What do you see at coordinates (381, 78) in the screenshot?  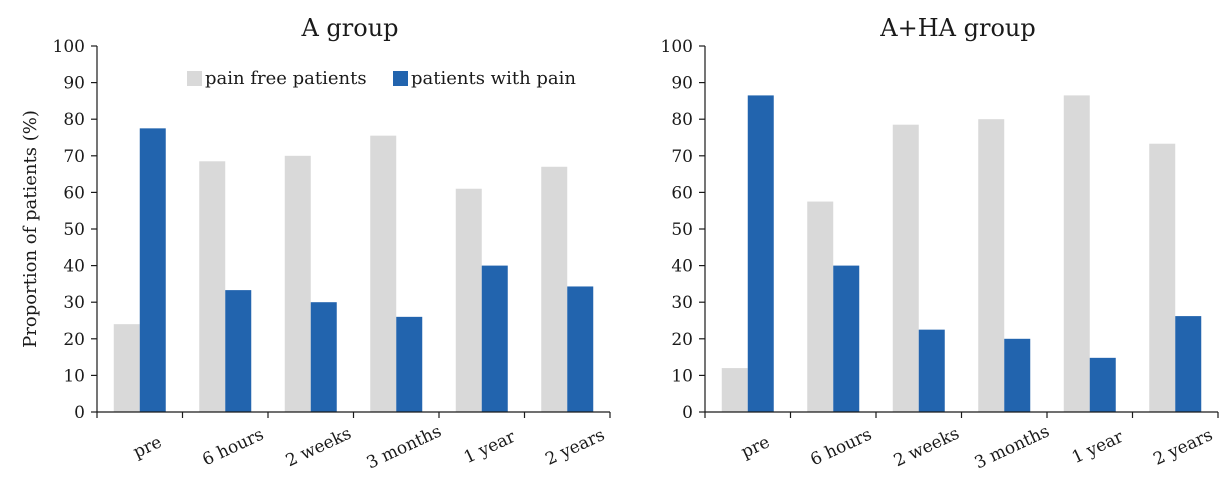 I see `legend: pain free patients patients with pain` at bounding box center [381, 78].